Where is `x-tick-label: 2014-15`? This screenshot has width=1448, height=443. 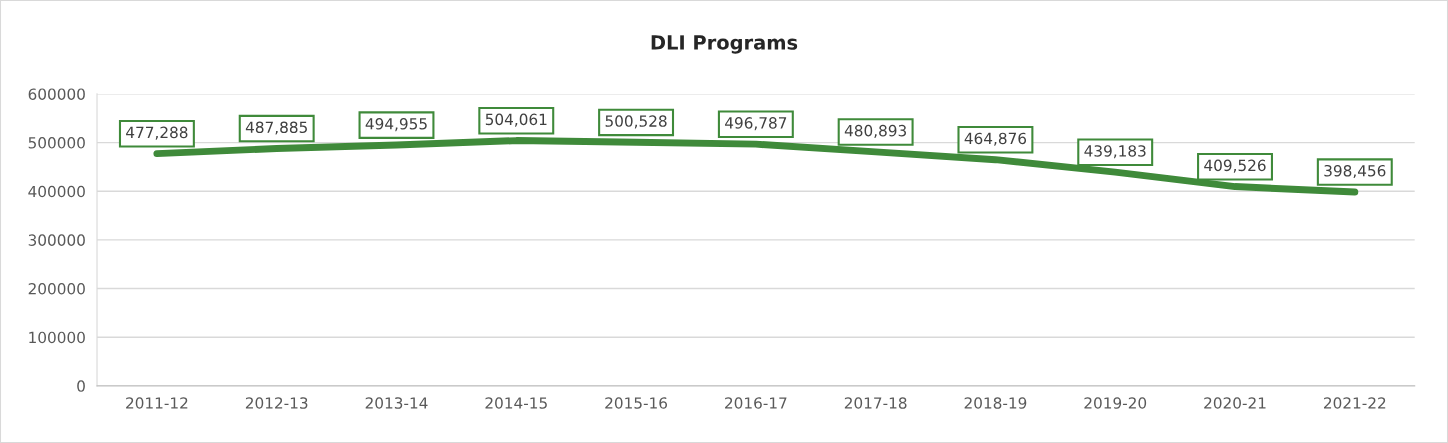 x-tick-label: 2014-15 is located at coordinates (516, 403).